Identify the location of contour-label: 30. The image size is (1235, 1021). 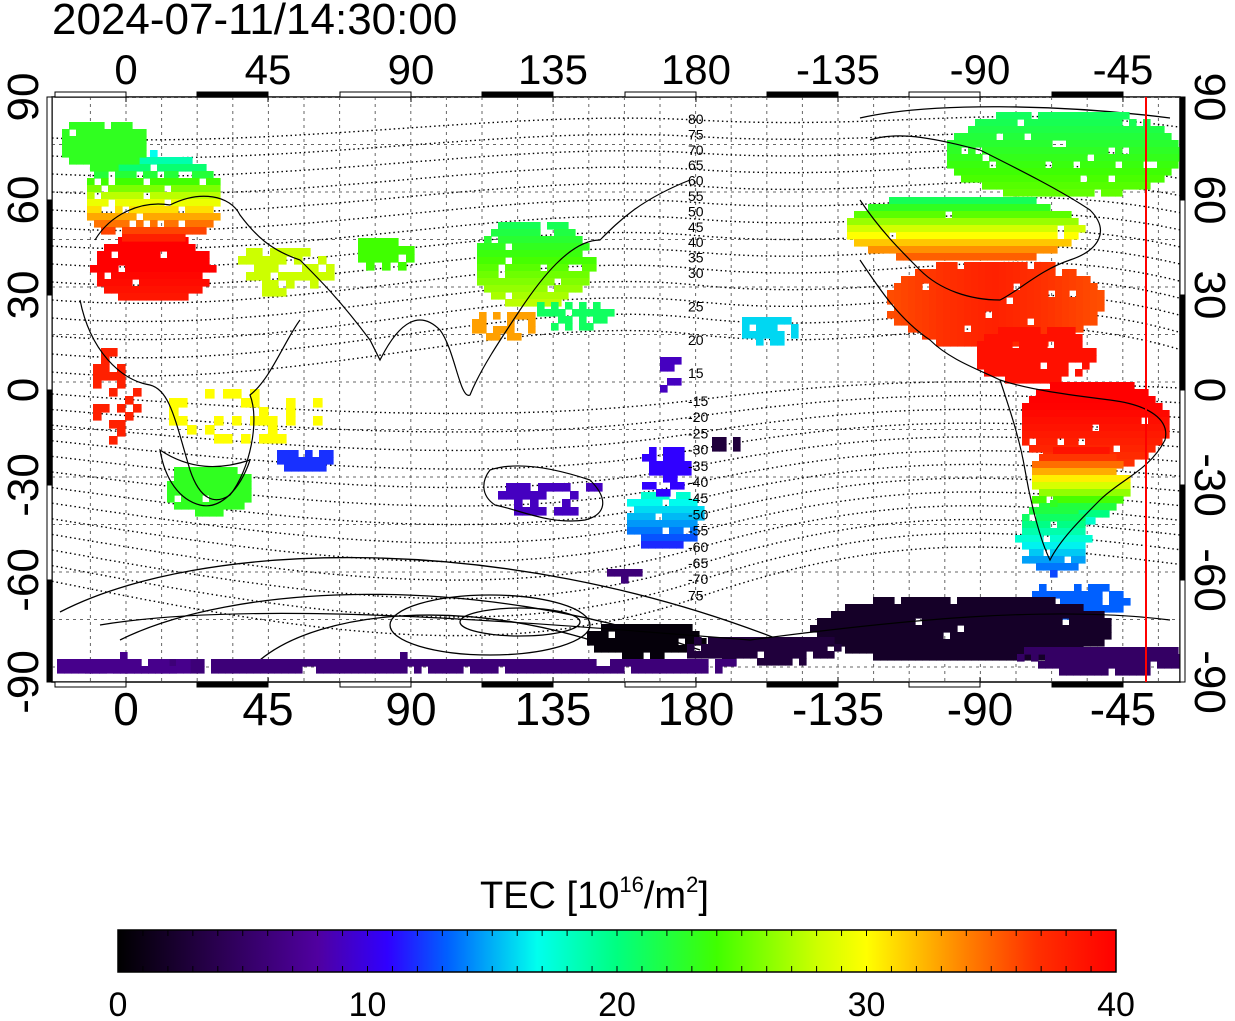
(696, 273).